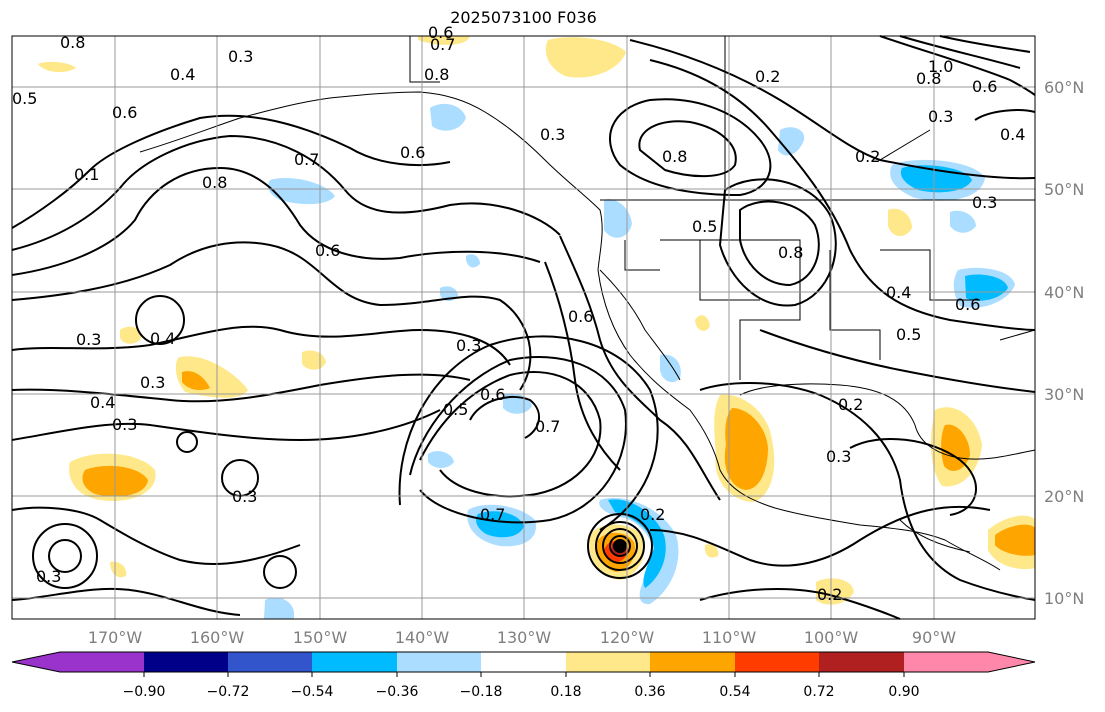  I want to click on lat-tick-label: 10°N, so click(1064, 598).